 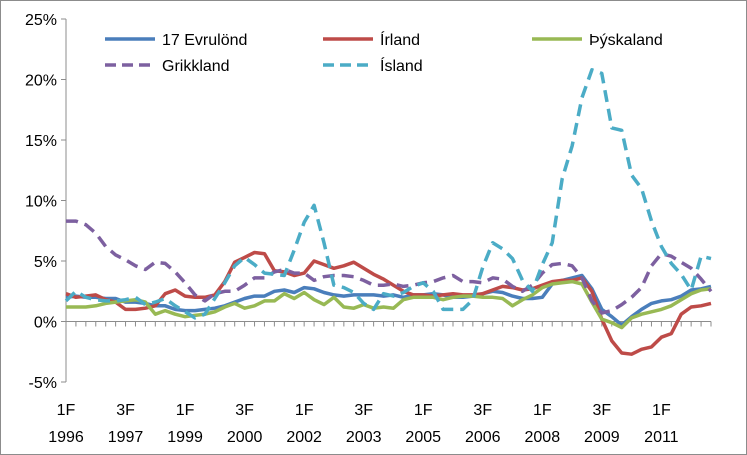 I want to click on x-tick-label-year: 2000, so click(x=245, y=437).